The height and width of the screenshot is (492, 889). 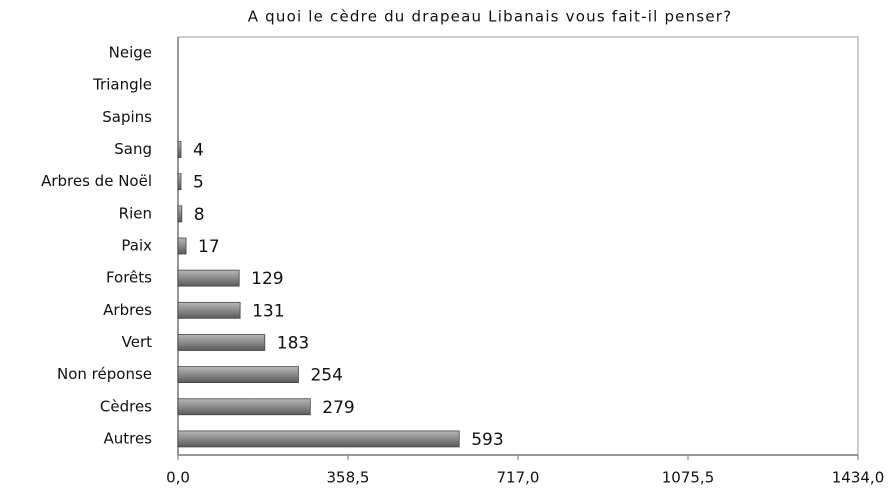 I want to click on y-tick-label: Neige, so click(x=130, y=53).